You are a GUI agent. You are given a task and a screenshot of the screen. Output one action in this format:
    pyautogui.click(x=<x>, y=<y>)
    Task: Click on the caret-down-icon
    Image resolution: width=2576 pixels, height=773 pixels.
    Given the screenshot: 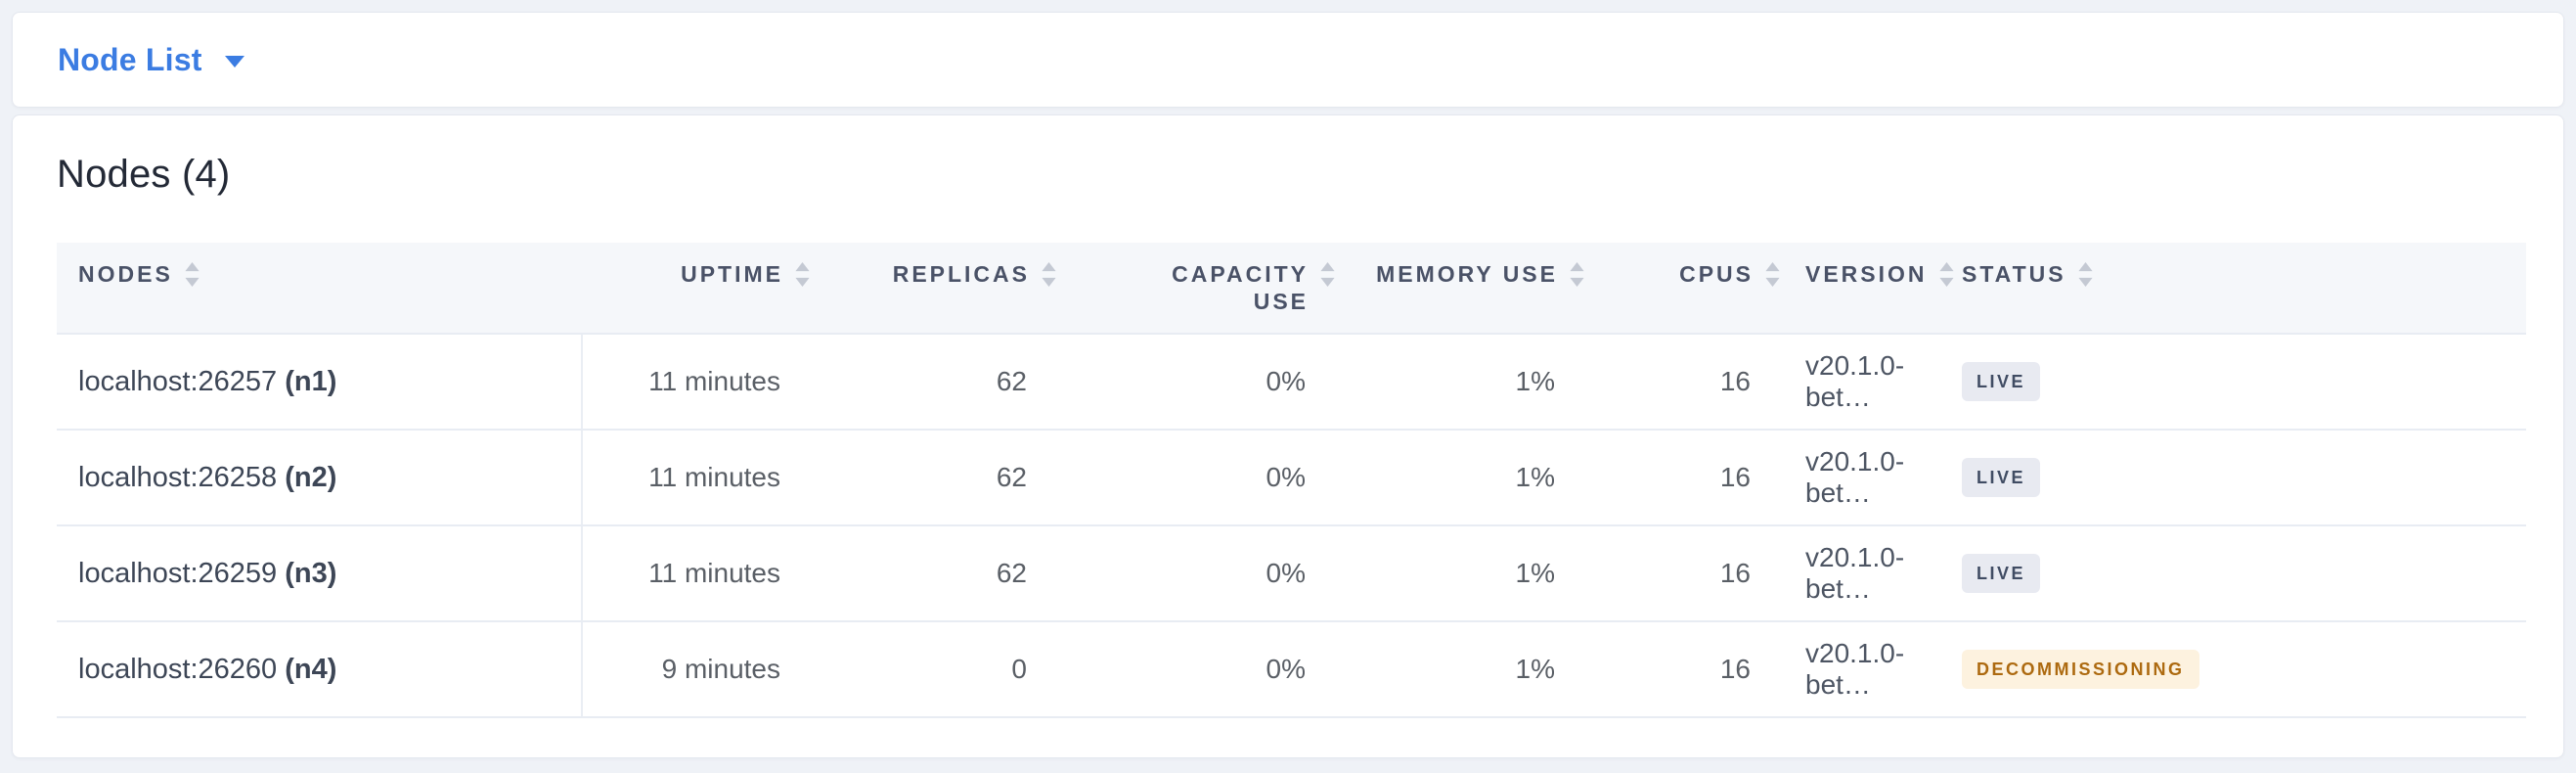 What is the action you would take?
    pyautogui.click(x=234, y=61)
    